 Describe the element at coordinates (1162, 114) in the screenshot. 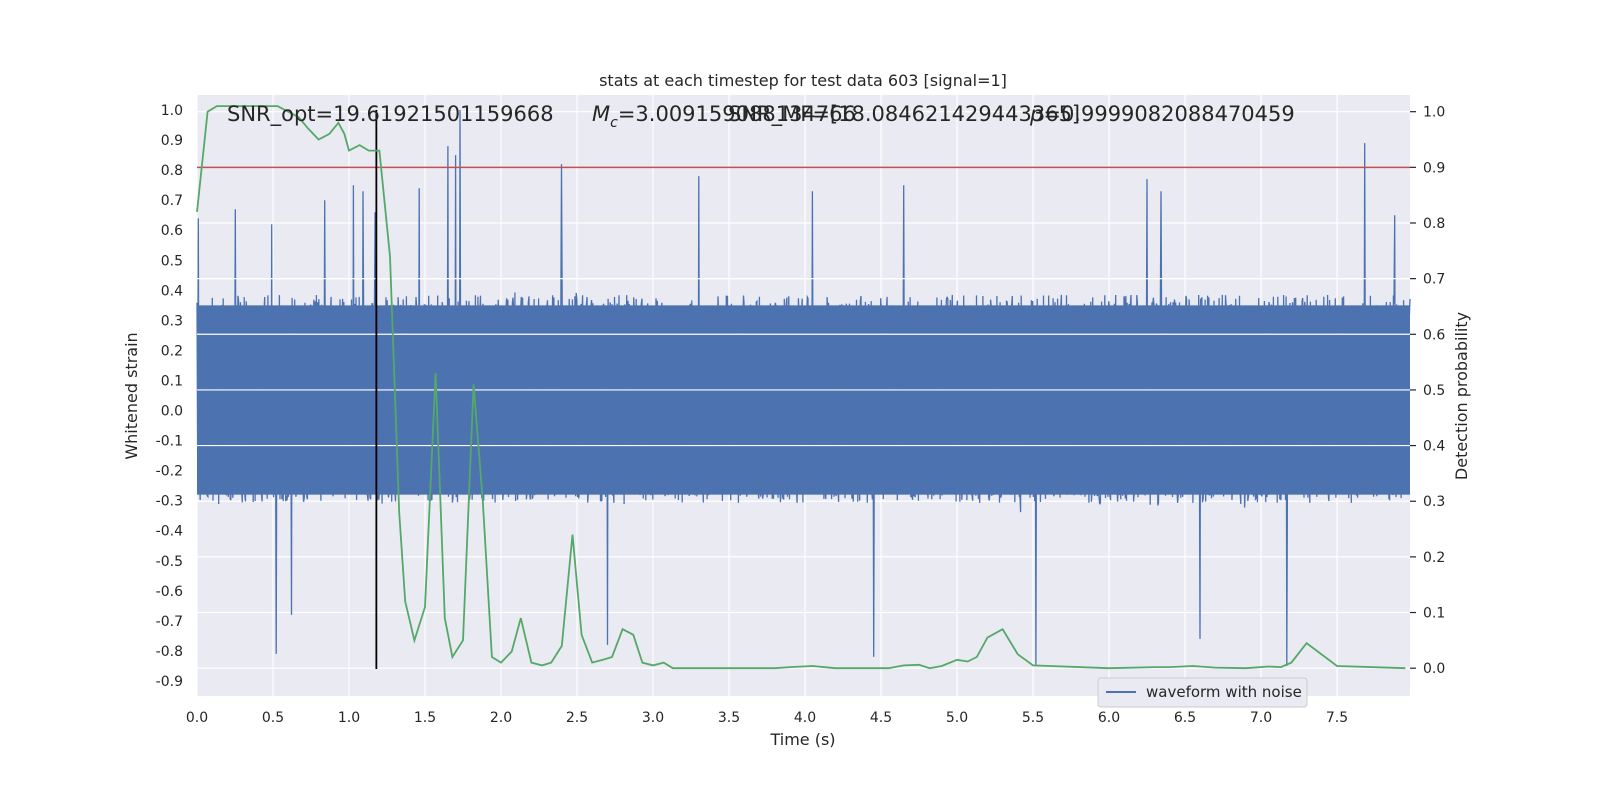

I see `probability-annotation: p=0.9999082088470459` at that location.